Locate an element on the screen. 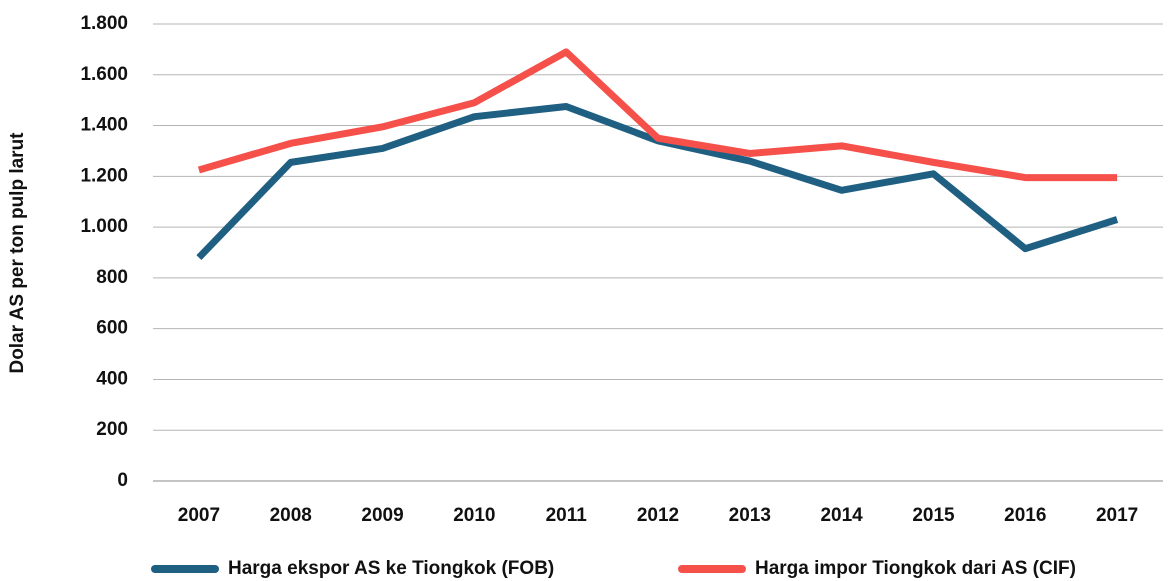 This screenshot has height=581, width=1171. x-tick-label: 2007 is located at coordinates (199, 515).